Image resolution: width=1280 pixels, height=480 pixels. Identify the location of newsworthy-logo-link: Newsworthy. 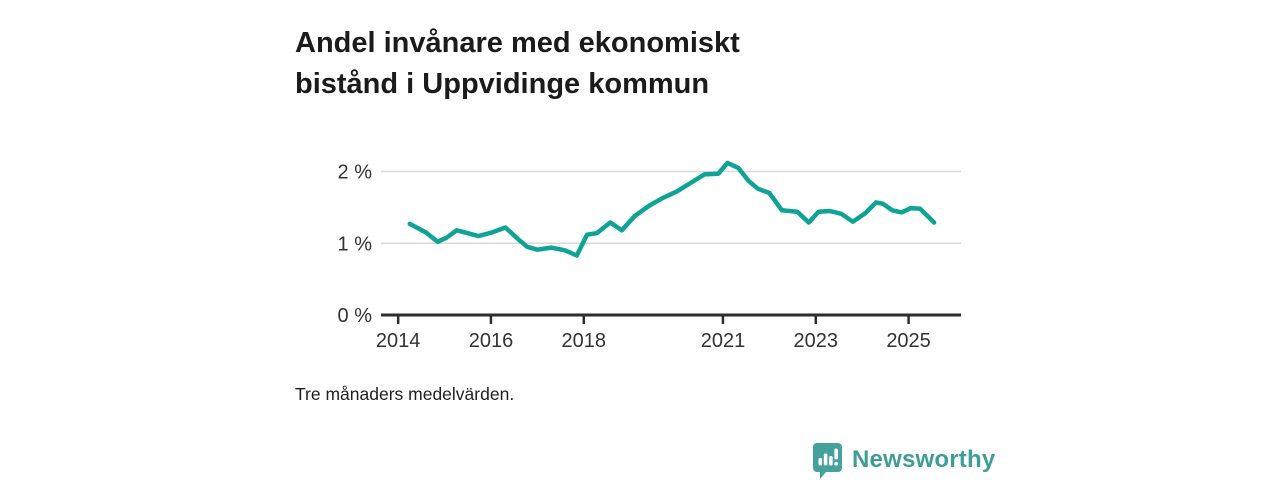
(903, 459).